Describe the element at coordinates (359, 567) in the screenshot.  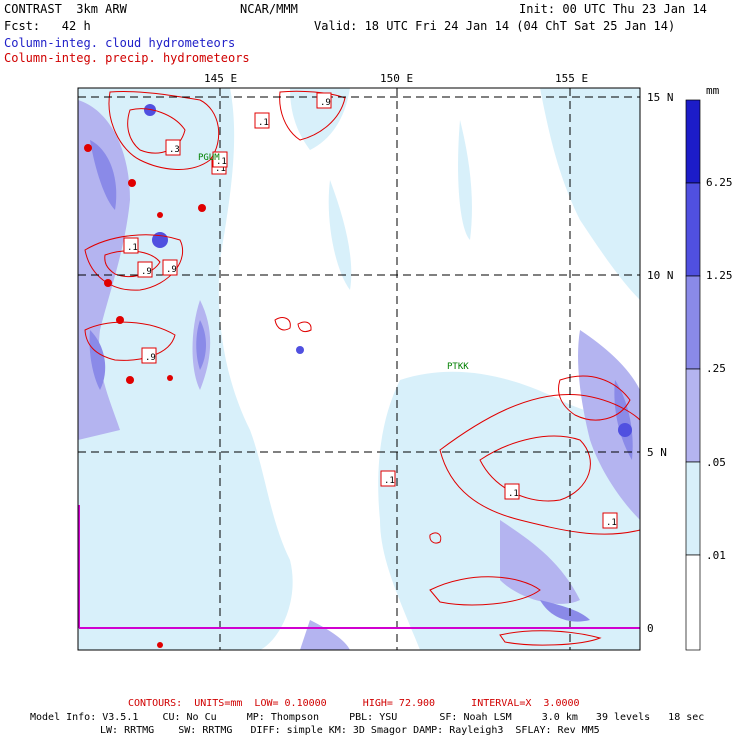
I see `domain-boundary` at that location.